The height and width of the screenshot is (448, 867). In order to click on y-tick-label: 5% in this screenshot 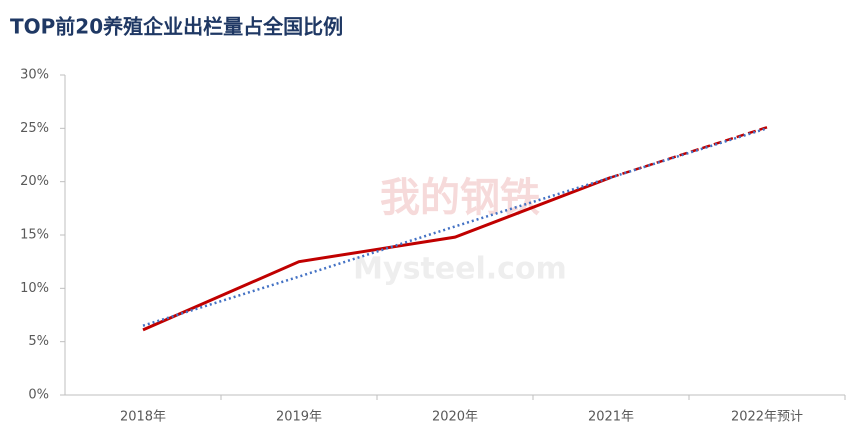, I will do `click(38, 341)`.